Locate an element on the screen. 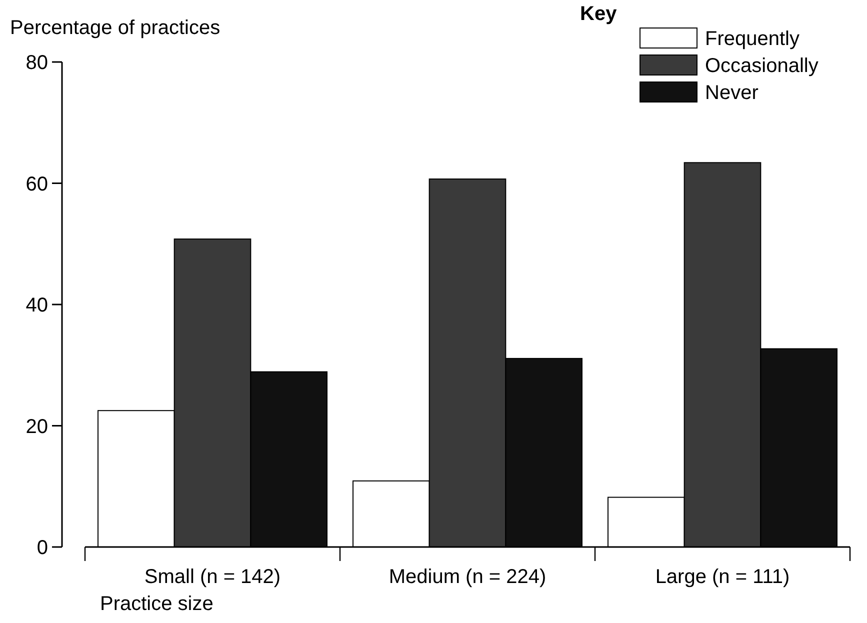 This screenshot has height=623, width=867. x-tick-label: Small (n = 142) is located at coordinates (212, 577).